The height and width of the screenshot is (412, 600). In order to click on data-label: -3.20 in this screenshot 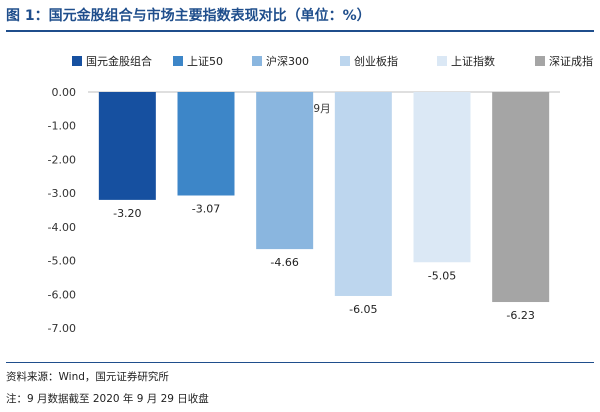, I will do `click(127, 213)`.